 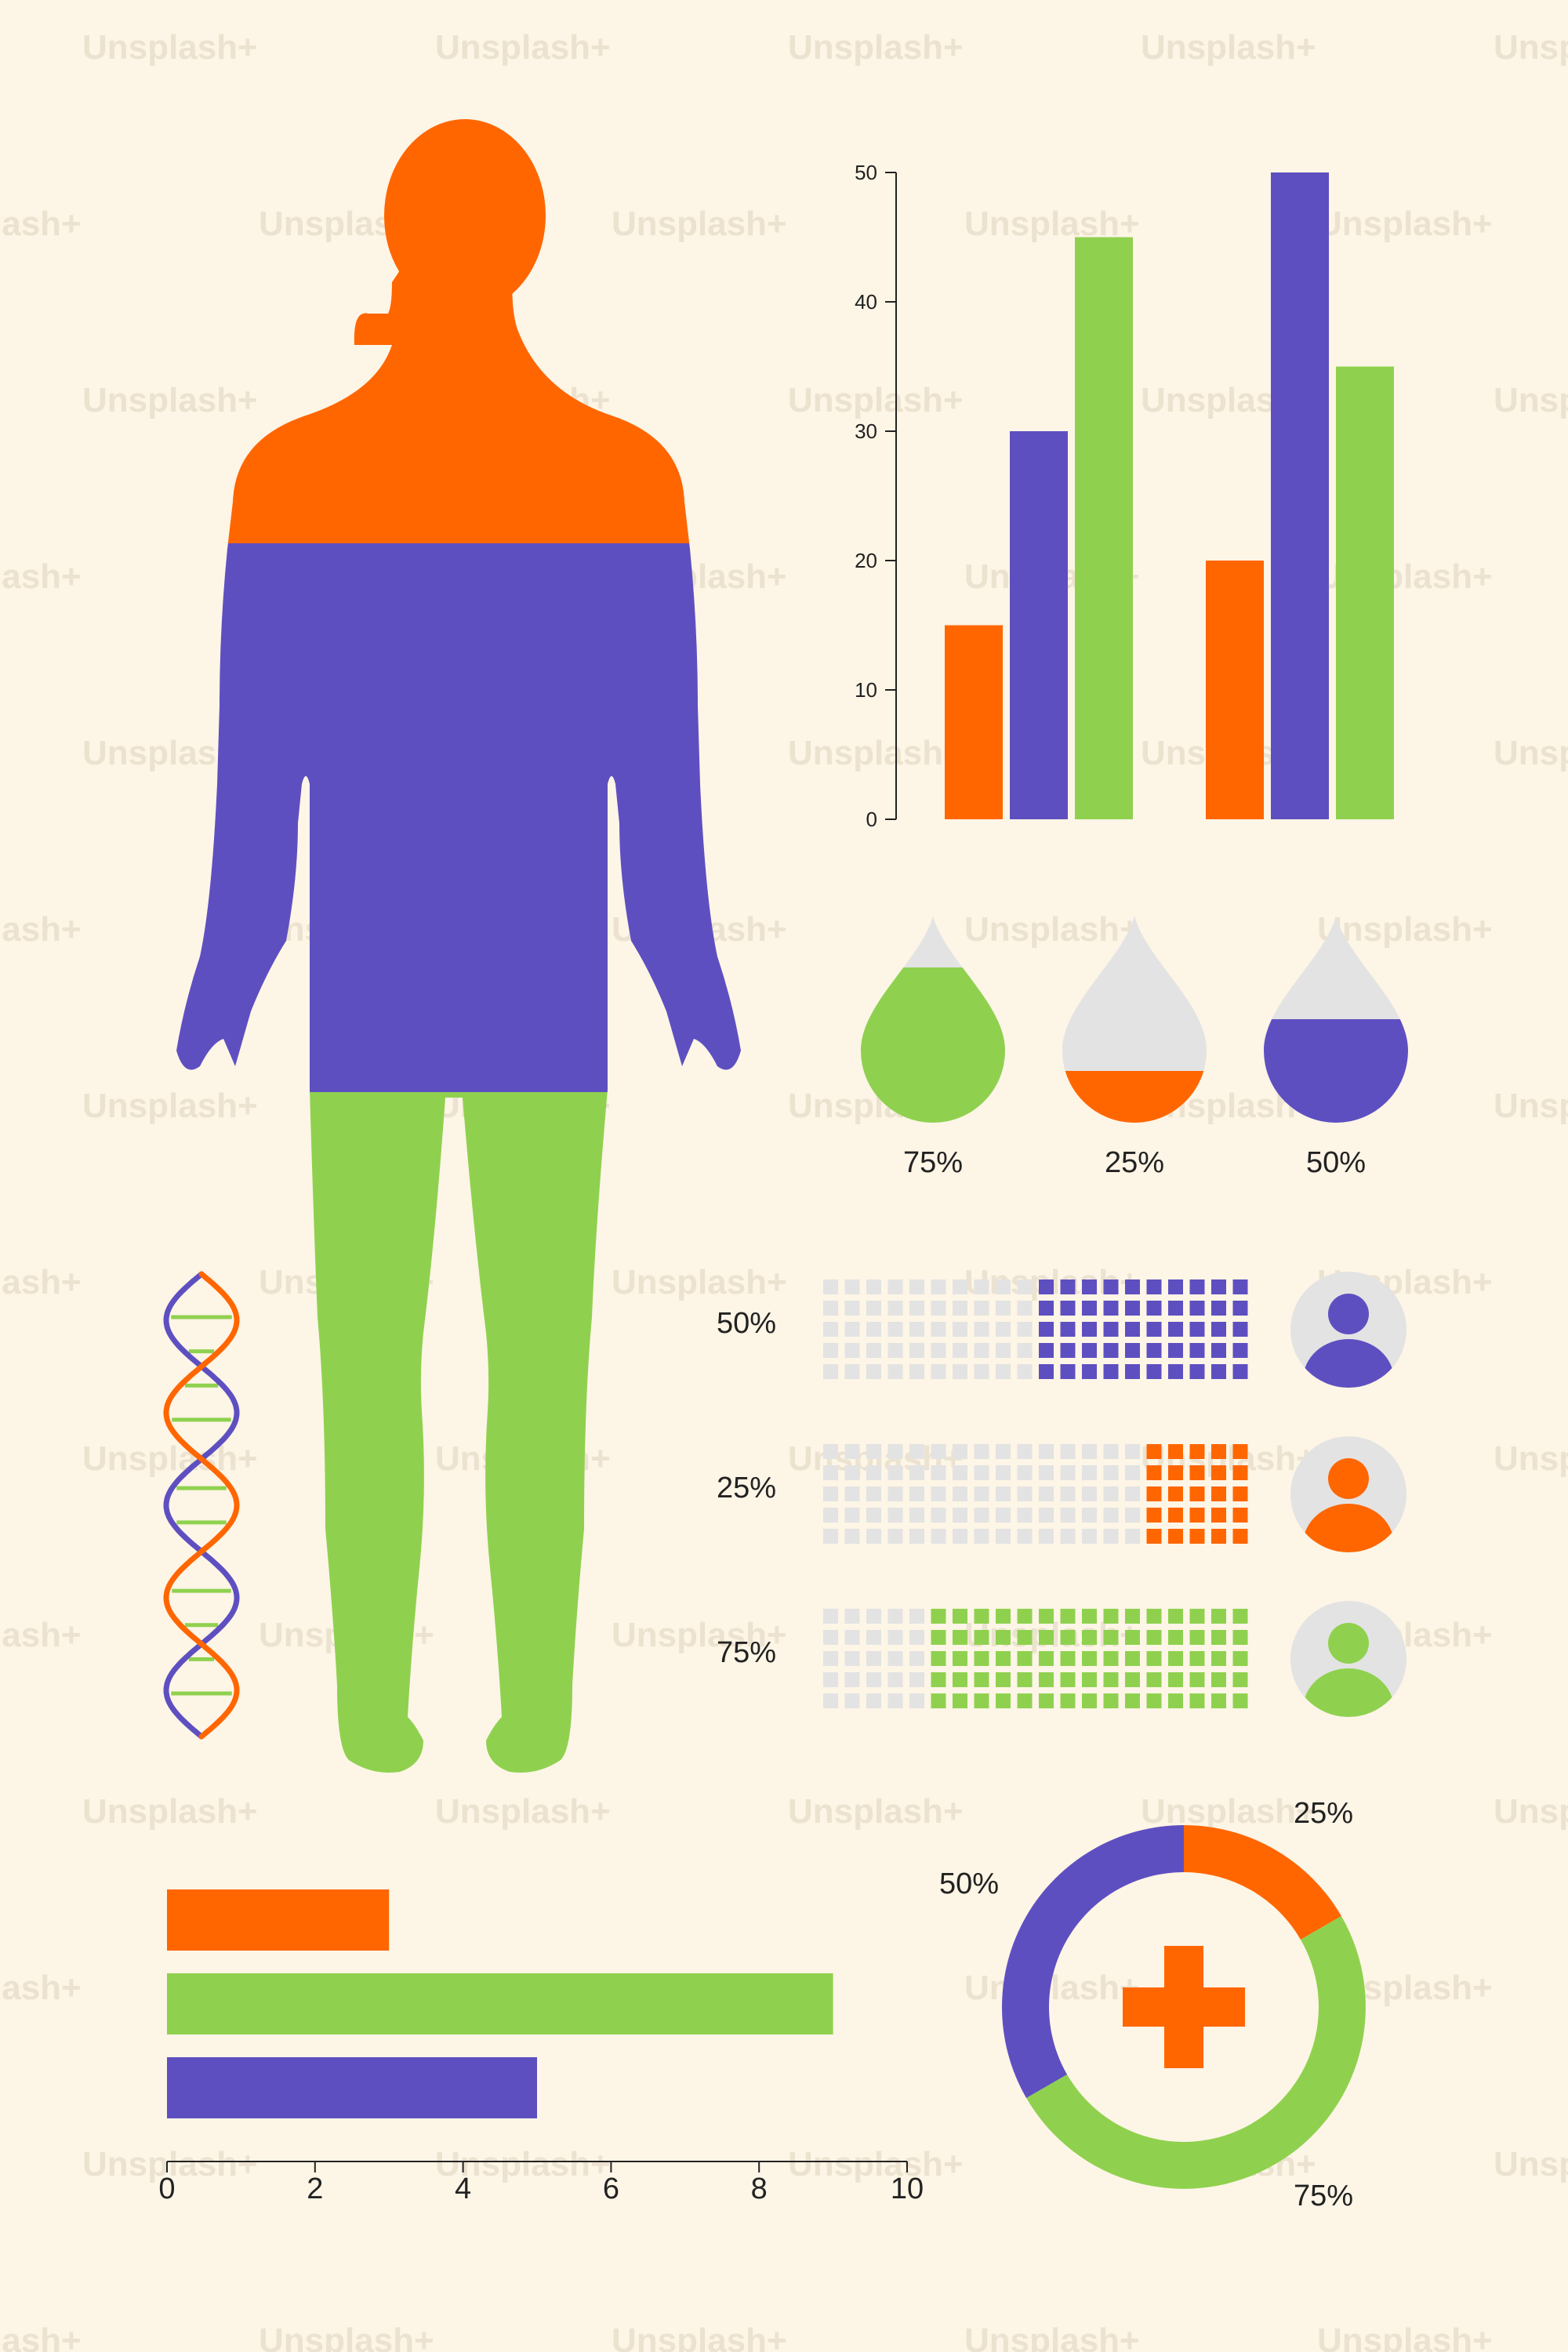 What do you see at coordinates (201, 1505) in the screenshot?
I see `dna-strand` at bounding box center [201, 1505].